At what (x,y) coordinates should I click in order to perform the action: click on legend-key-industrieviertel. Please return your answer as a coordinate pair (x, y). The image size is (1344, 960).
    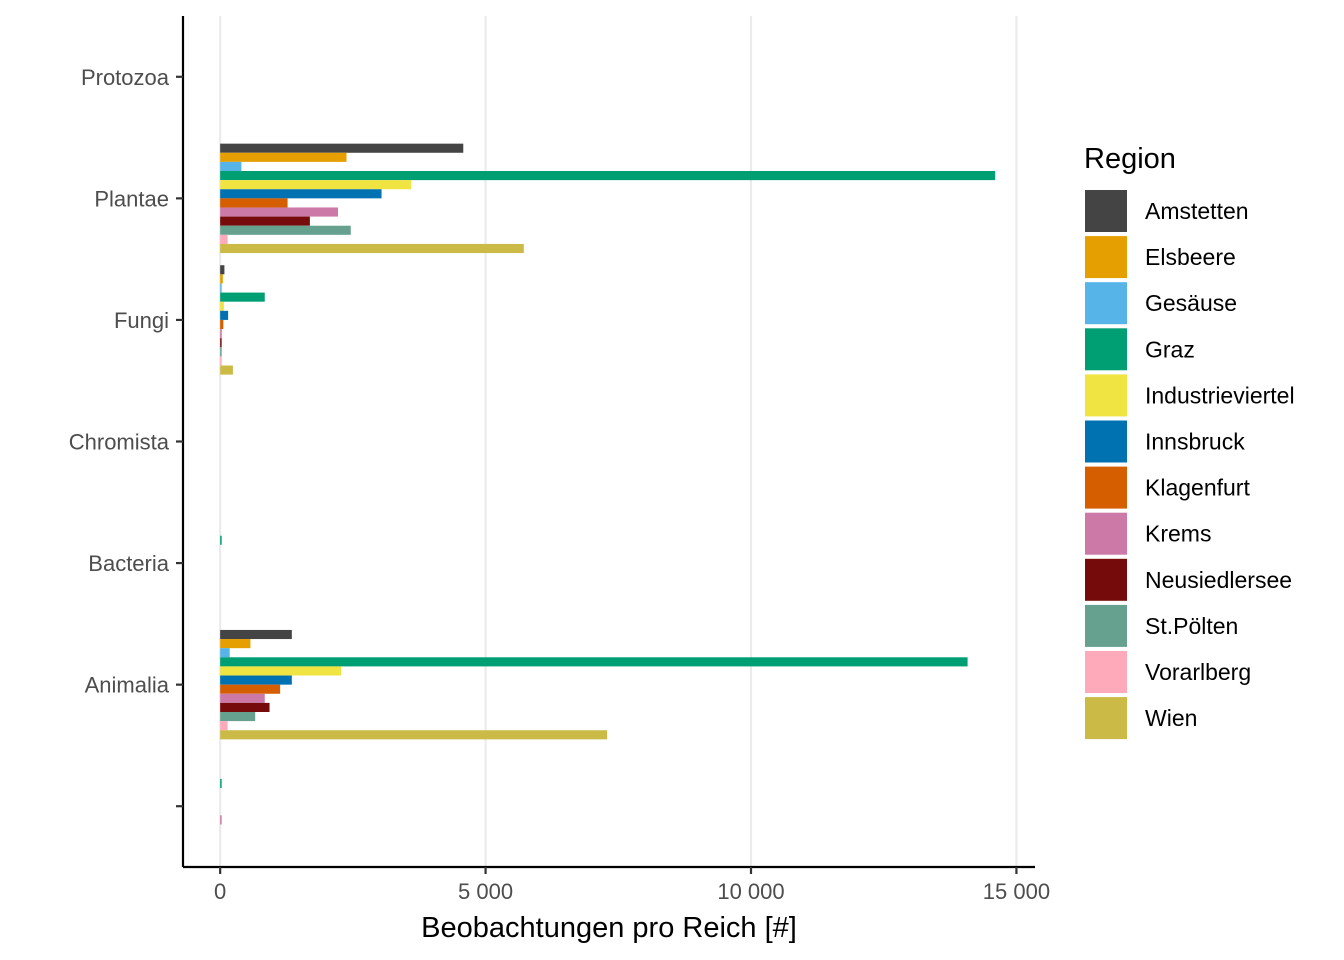
    Looking at the image, I should click on (1106, 395).